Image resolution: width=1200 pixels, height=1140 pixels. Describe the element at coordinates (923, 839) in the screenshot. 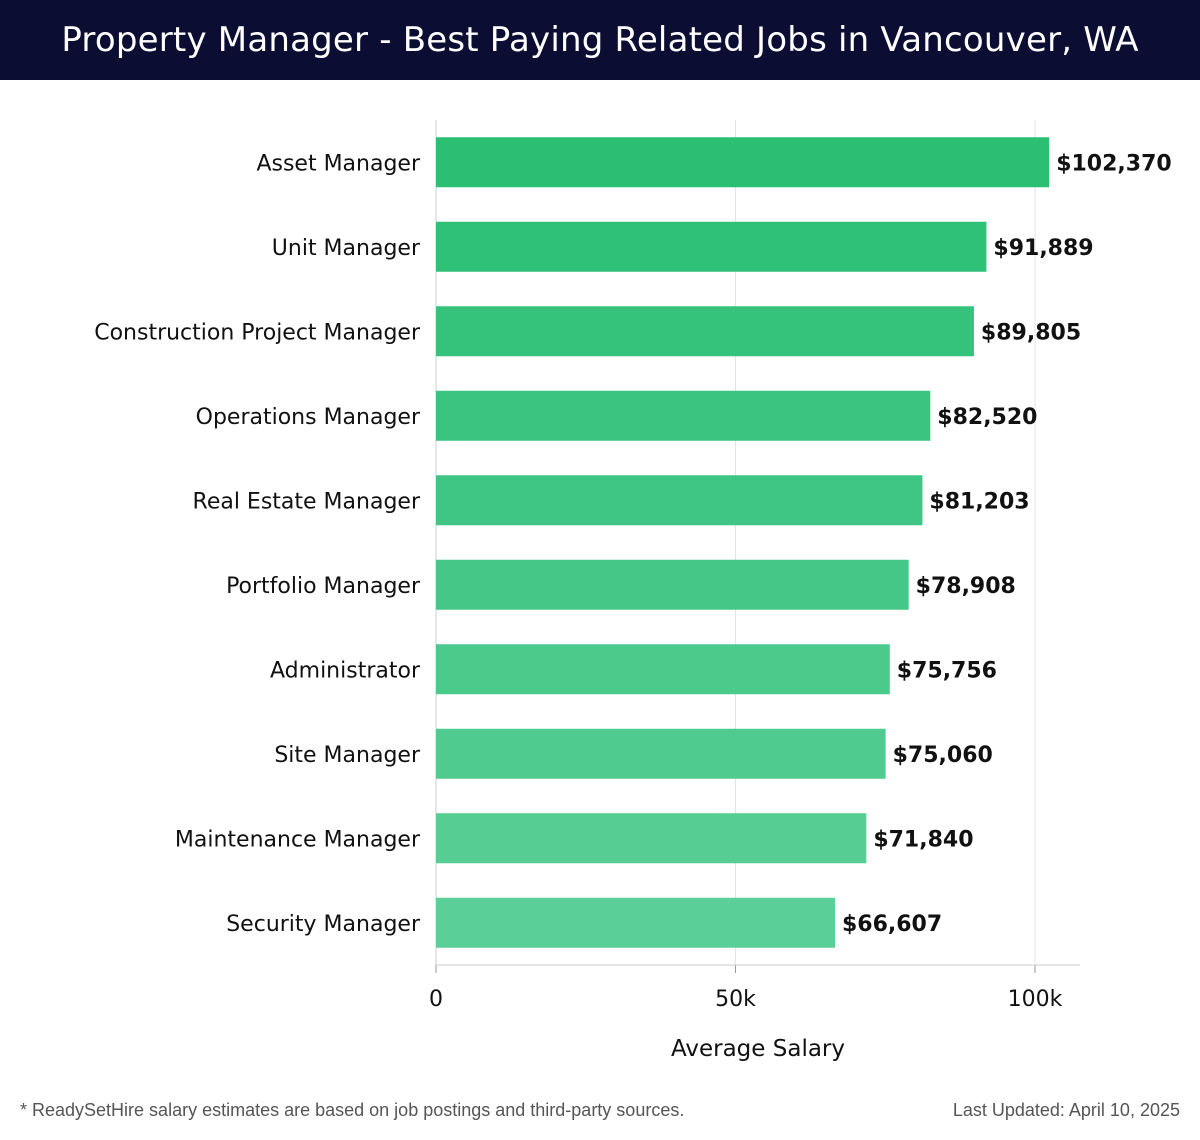

I see `value-label: $71,840` at that location.